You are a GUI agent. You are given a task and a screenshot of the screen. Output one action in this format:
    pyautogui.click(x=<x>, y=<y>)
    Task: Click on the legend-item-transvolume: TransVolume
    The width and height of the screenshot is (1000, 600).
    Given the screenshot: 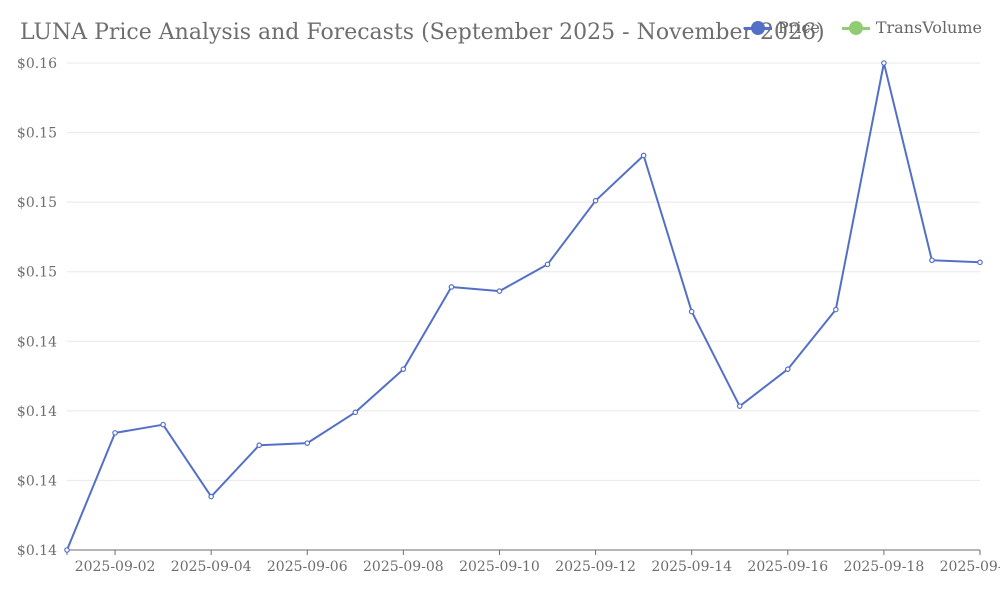 What is the action you would take?
    pyautogui.click(x=911, y=27)
    